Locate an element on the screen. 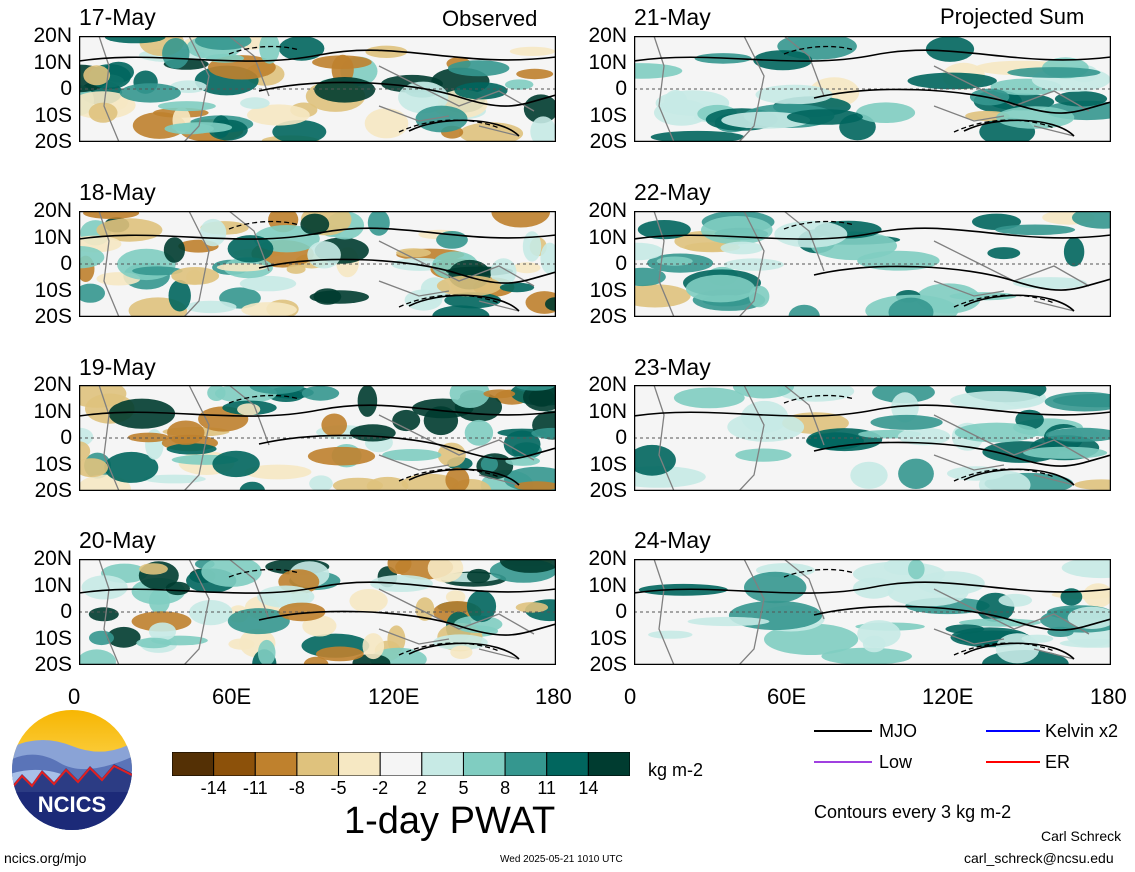 The height and width of the screenshot is (872, 1135). ncics-logo: NCICS is located at coordinates (72, 770).